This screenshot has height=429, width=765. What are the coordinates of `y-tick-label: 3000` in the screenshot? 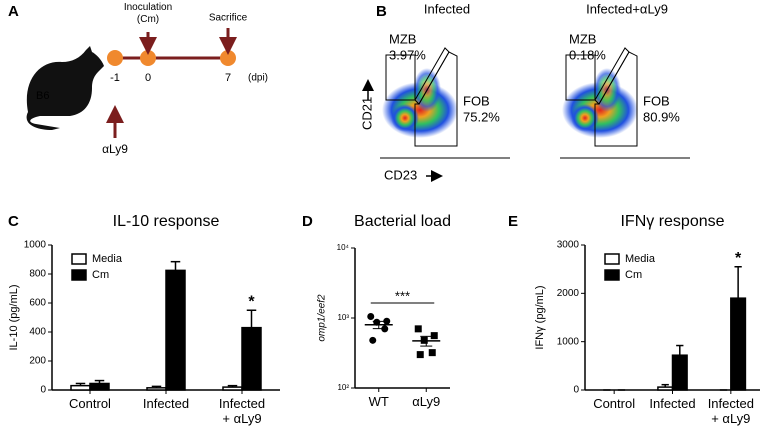 It's located at (568, 245).